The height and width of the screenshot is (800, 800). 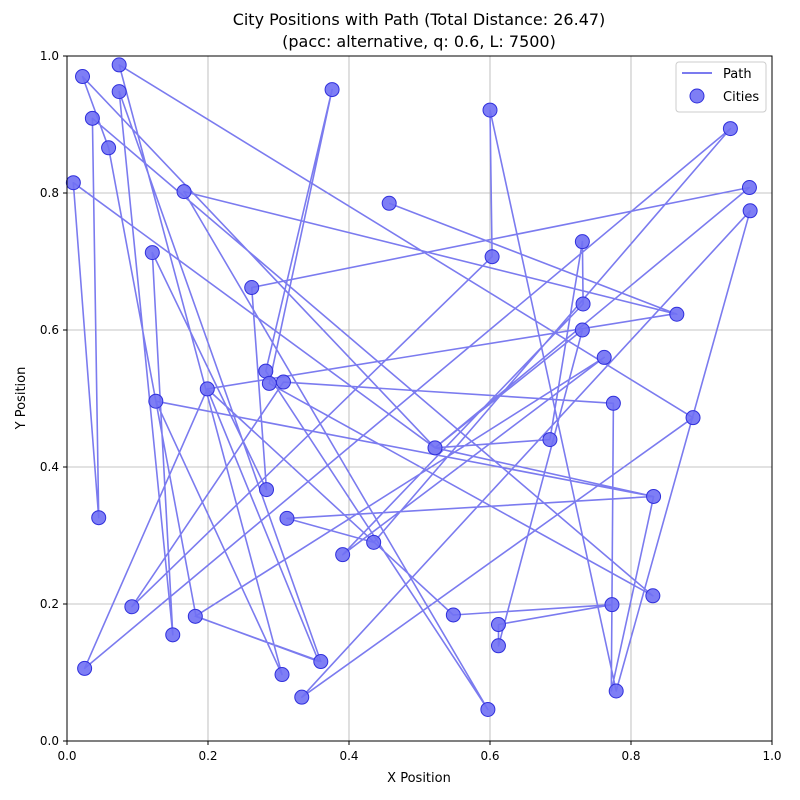 What do you see at coordinates (737, 74) in the screenshot?
I see `legend-path-label: Path` at bounding box center [737, 74].